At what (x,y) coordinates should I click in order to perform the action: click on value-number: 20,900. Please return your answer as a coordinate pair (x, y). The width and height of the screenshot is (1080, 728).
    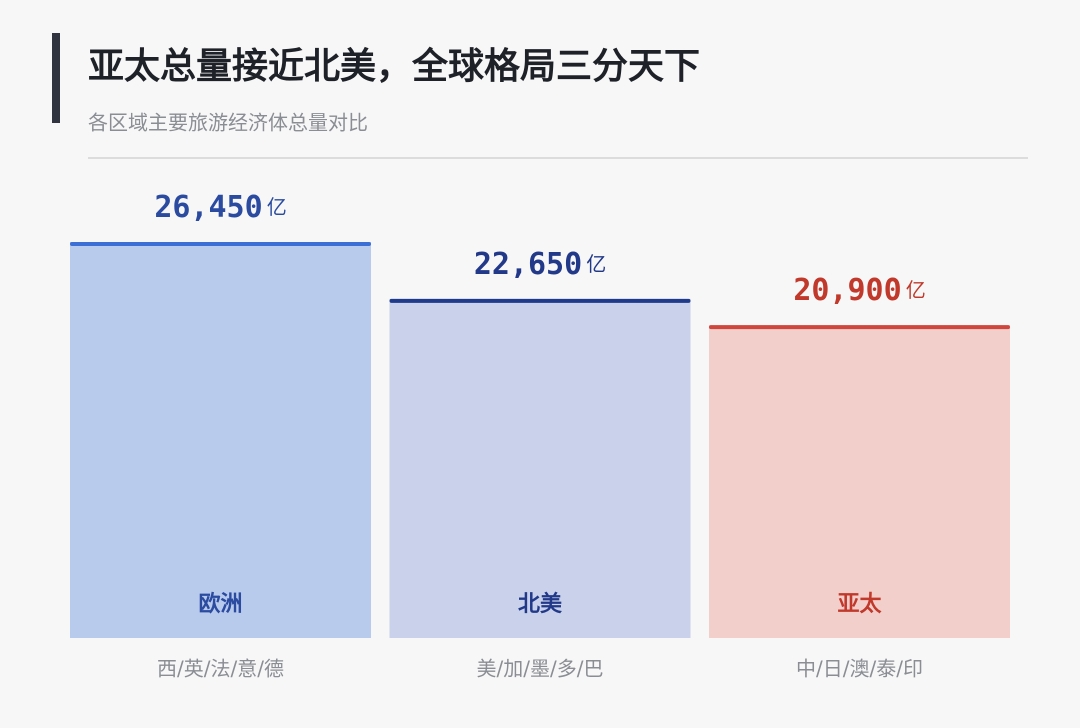
    Looking at the image, I should click on (847, 290).